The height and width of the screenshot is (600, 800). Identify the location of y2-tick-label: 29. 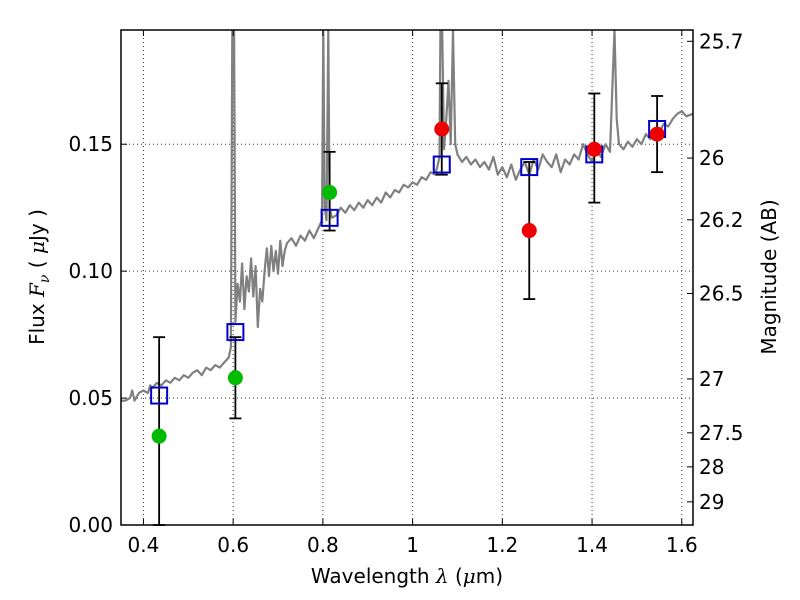
(711, 502).